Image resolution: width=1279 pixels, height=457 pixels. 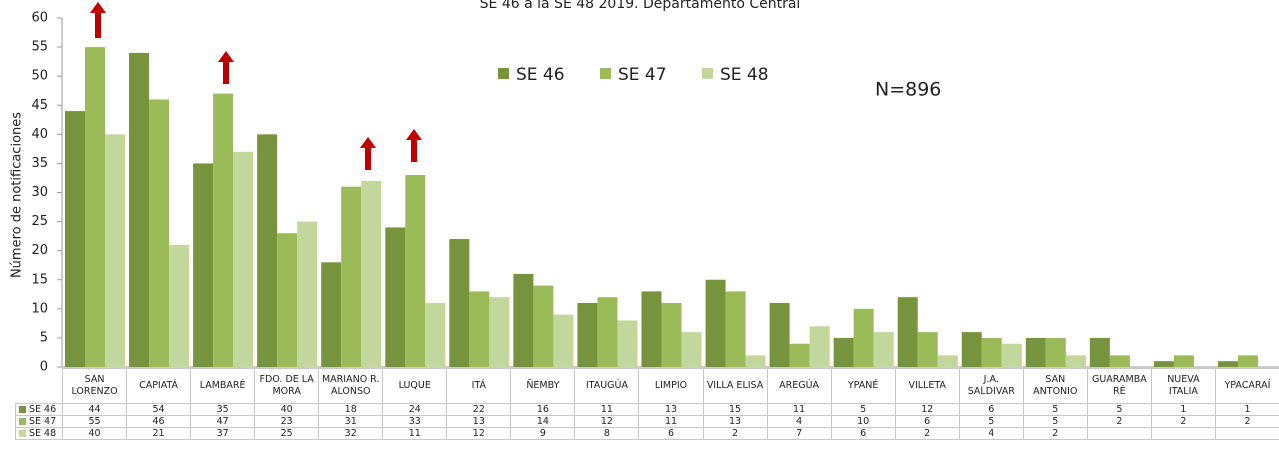 I want to click on table-series-label: SE 48, so click(x=39, y=433).